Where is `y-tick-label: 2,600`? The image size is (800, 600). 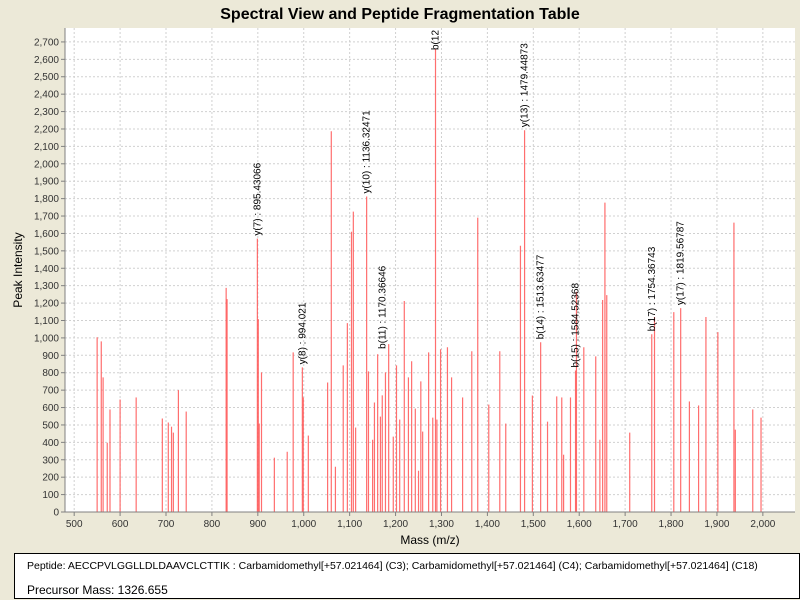
y-tick-label: 2,600 is located at coordinates (46, 60).